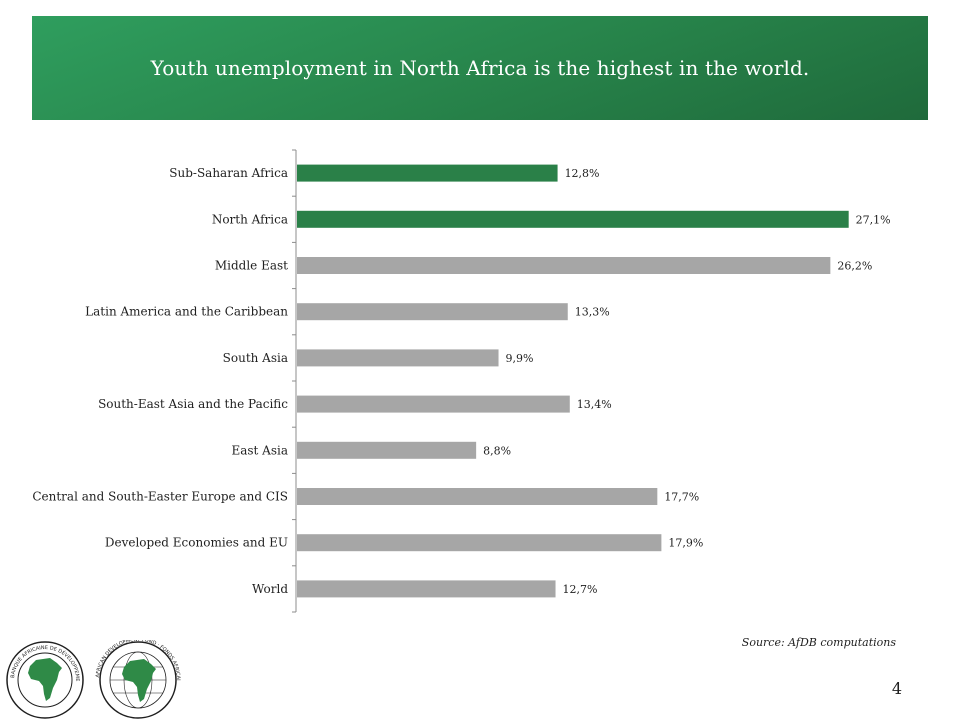  I want to click on page-number: 4, so click(896, 688).